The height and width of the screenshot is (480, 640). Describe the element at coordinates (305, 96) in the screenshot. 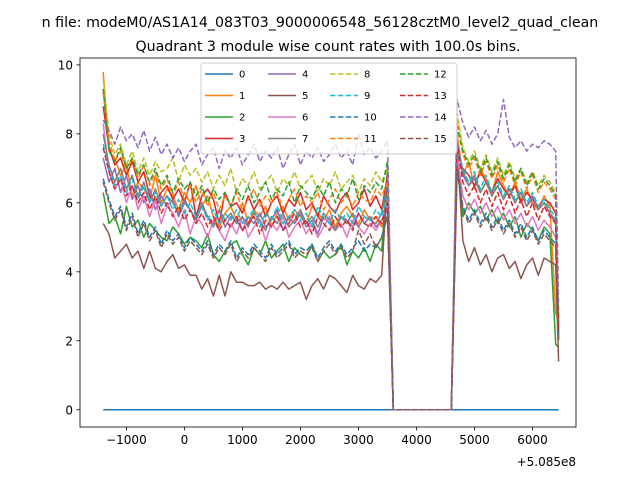

I see `legend-label-5: 5` at that location.